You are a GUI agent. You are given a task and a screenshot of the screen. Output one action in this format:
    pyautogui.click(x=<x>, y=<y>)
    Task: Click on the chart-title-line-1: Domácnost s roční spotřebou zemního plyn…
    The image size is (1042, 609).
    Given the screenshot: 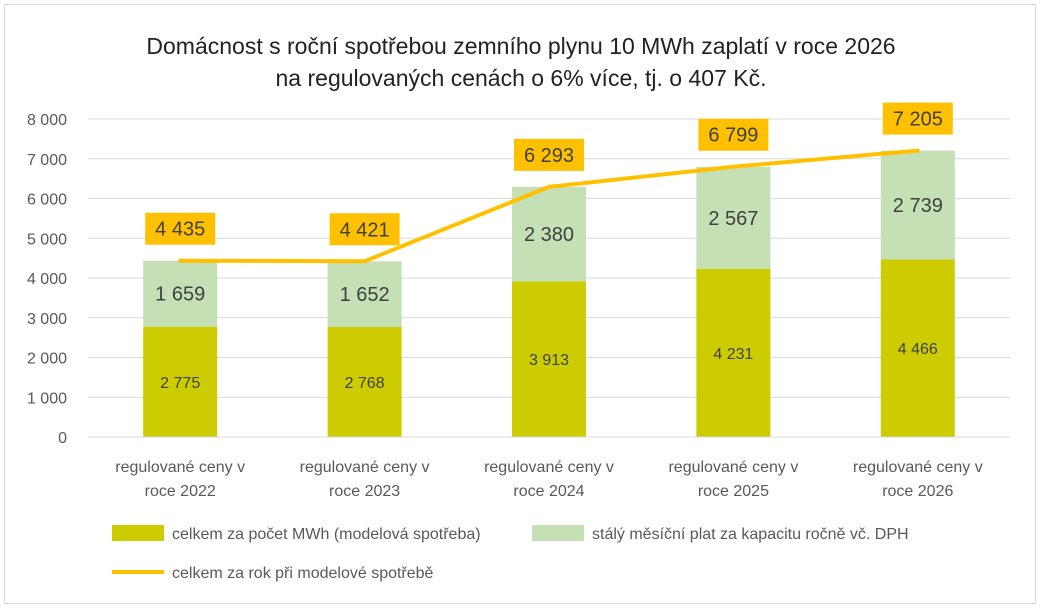 What is the action you would take?
    pyautogui.click(x=521, y=46)
    